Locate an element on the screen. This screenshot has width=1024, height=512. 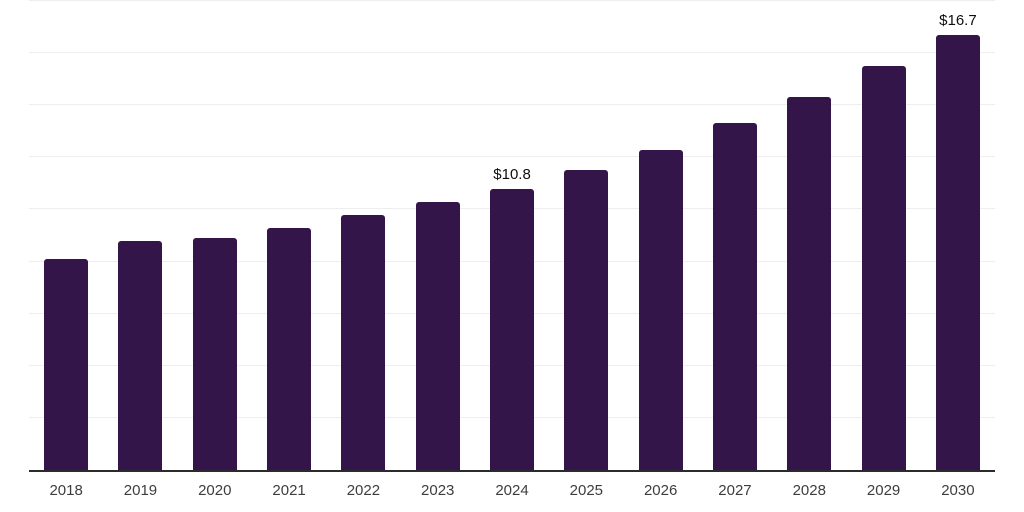
bar-column-2021 is located at coordinates (289, 235).